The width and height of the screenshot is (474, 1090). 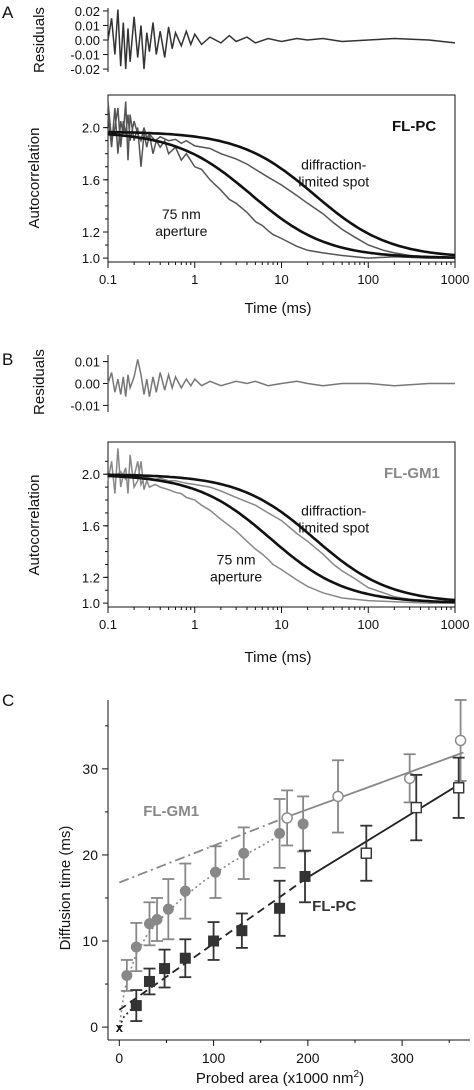 What do you see at coordinates (334, 906) in the screenshot?
I see `panel-c-series-label: FL-PC` at bounding box center [334, 906].